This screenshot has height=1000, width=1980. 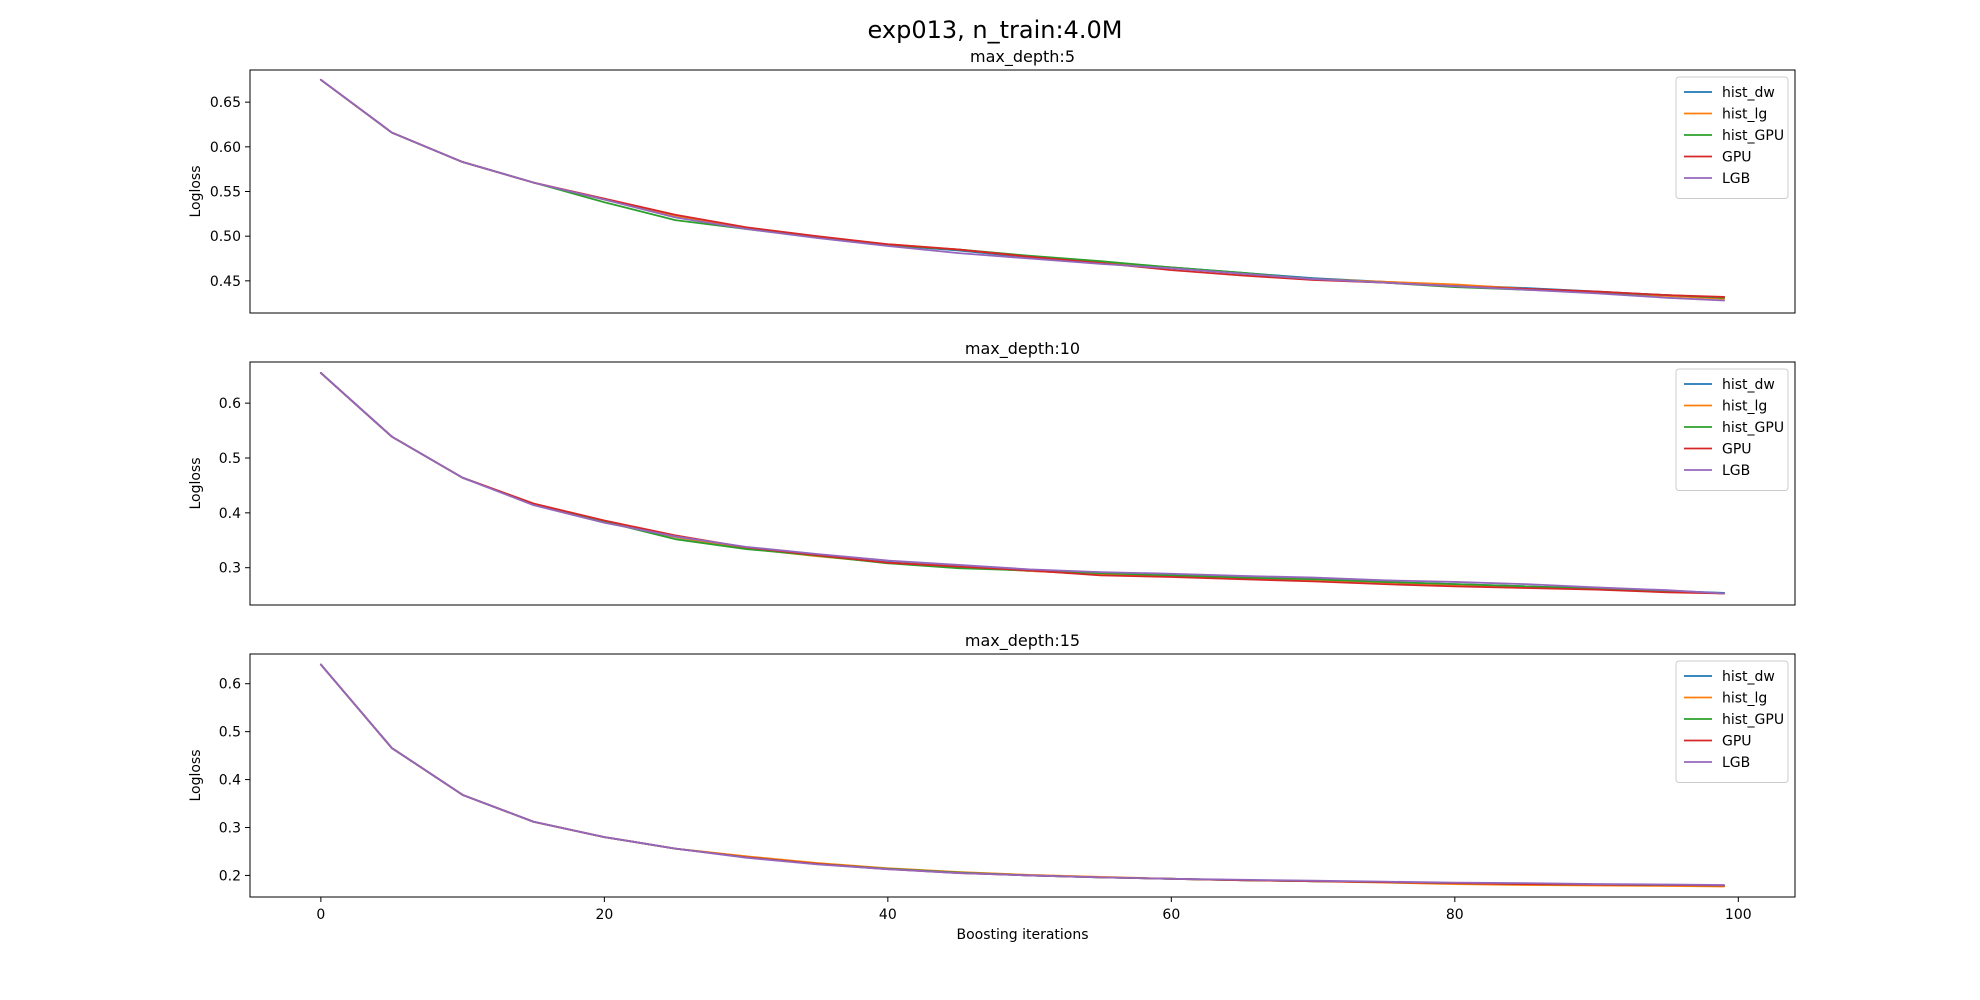 What do you see at coordinates (1738, 915) in the screenshot?
I see `x-tick-label: 100` at bounding box center [1738, 915].